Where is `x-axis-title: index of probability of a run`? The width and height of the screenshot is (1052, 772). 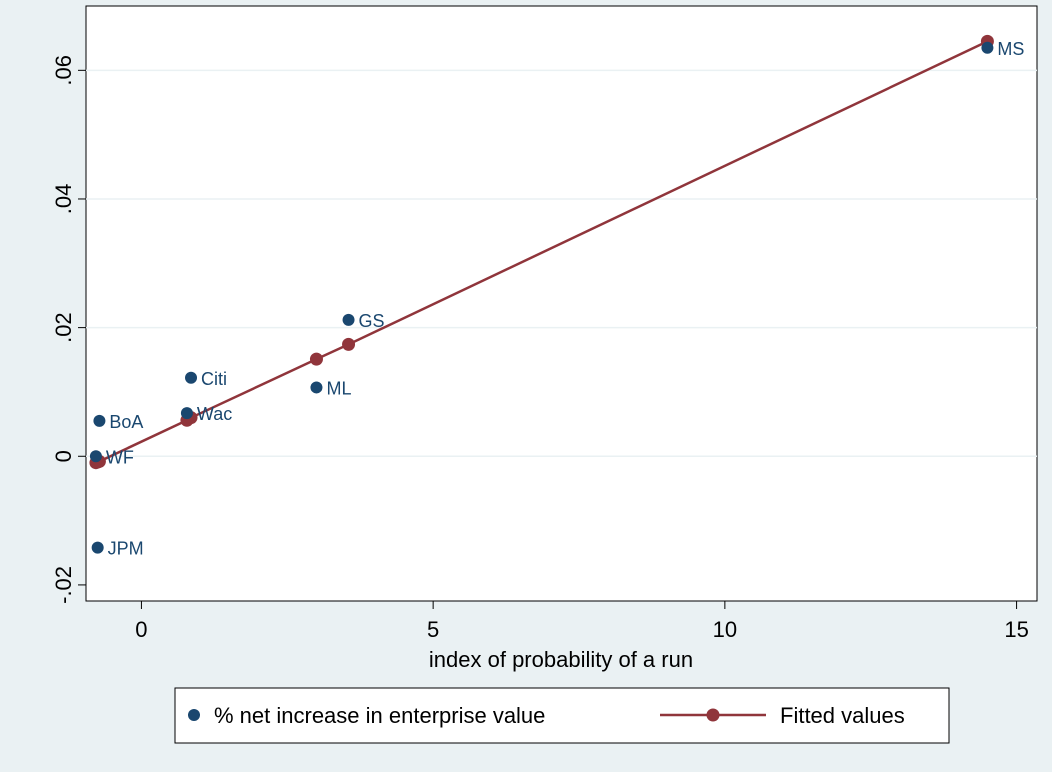 x-axis-title: index of probability of a run is located at coordinates (561, 659).